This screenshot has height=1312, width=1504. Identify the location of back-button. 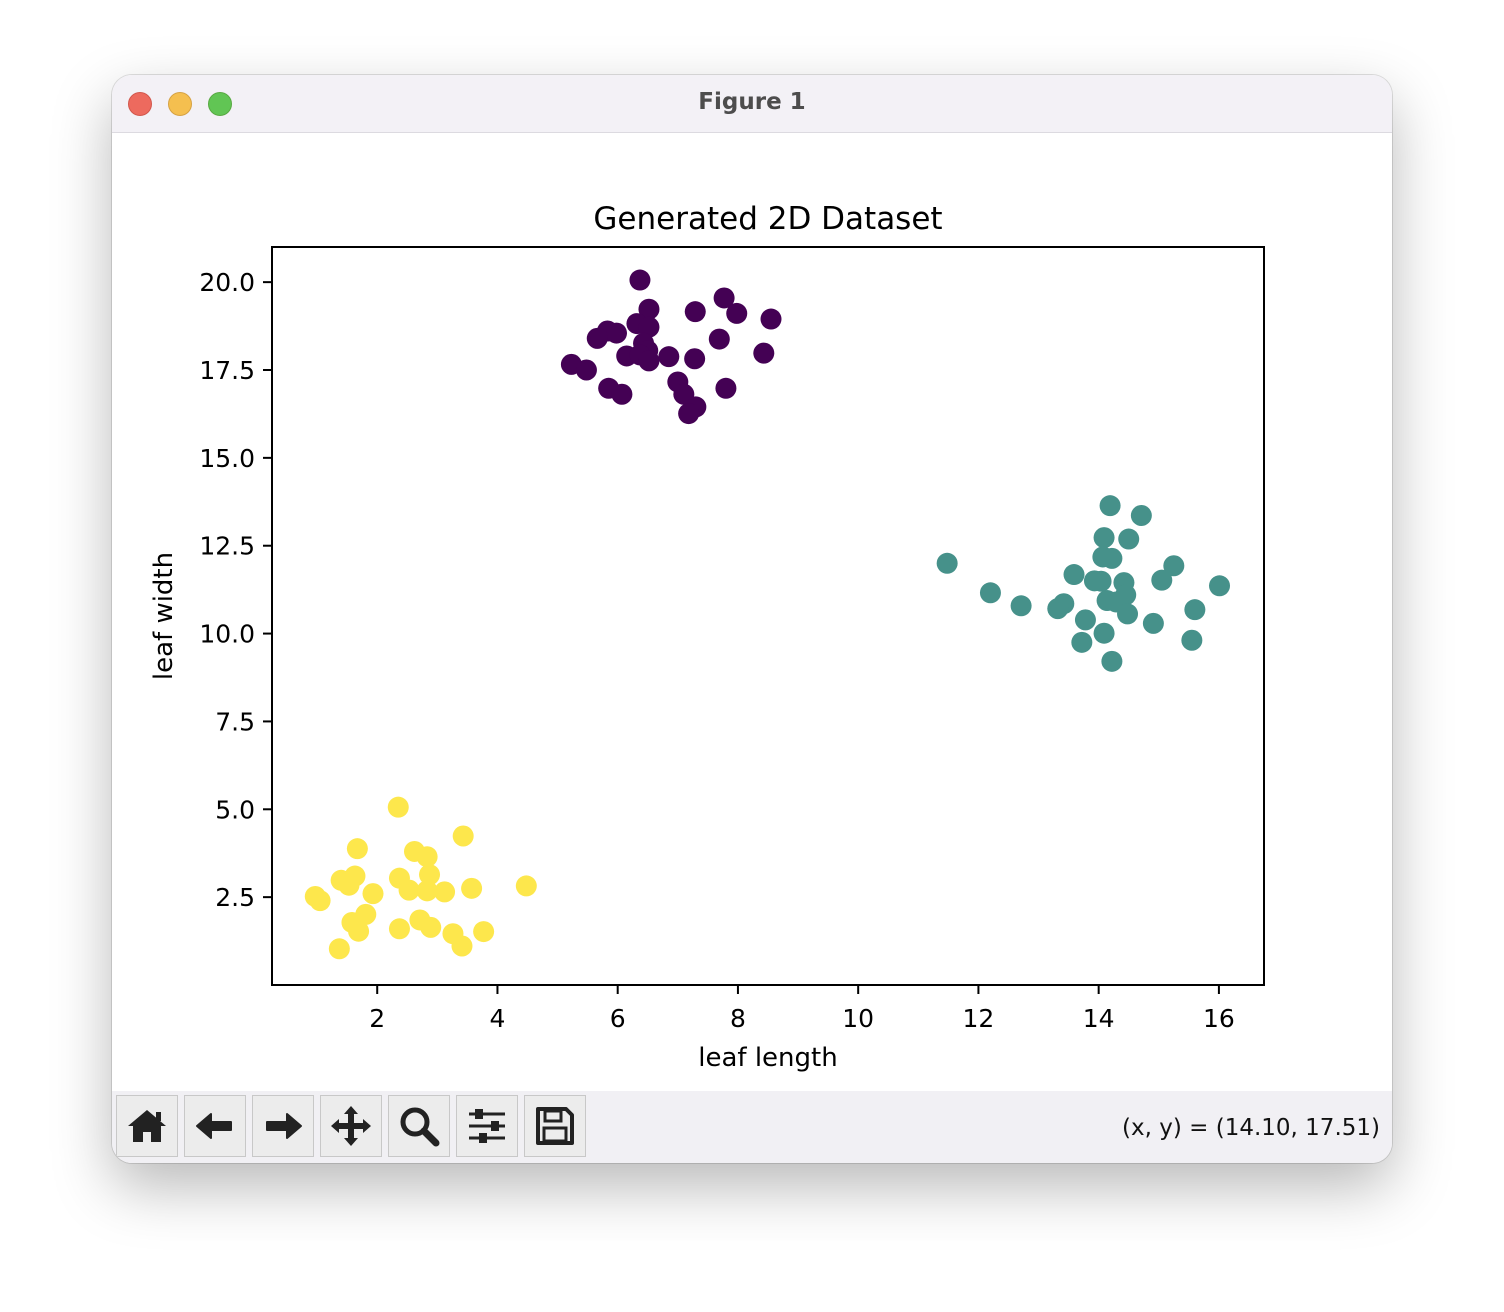
(215, 1126).